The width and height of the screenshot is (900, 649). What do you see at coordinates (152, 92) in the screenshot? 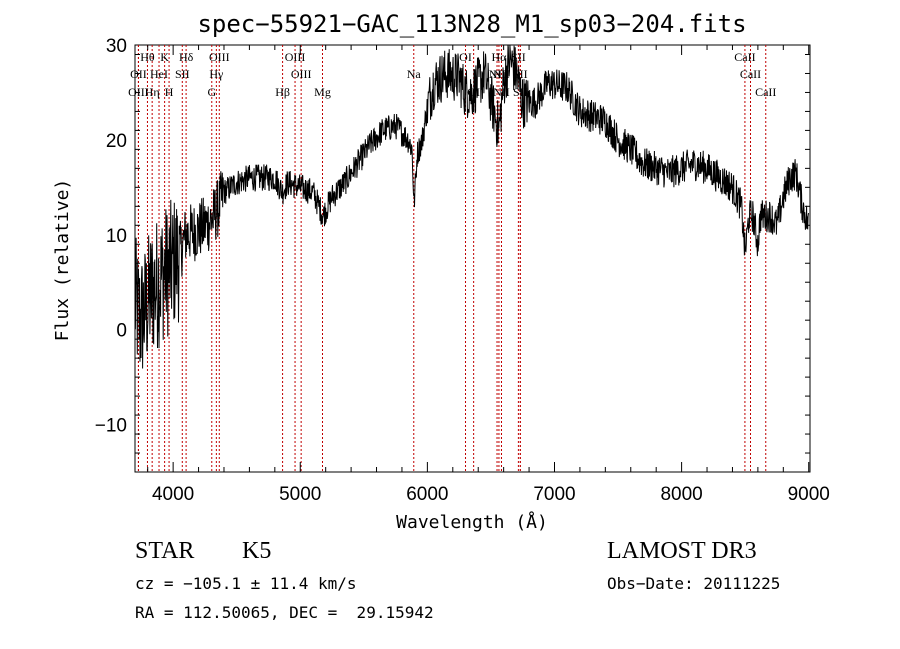
I see `line-label-20: Hη` at bounding box center [152, 92].